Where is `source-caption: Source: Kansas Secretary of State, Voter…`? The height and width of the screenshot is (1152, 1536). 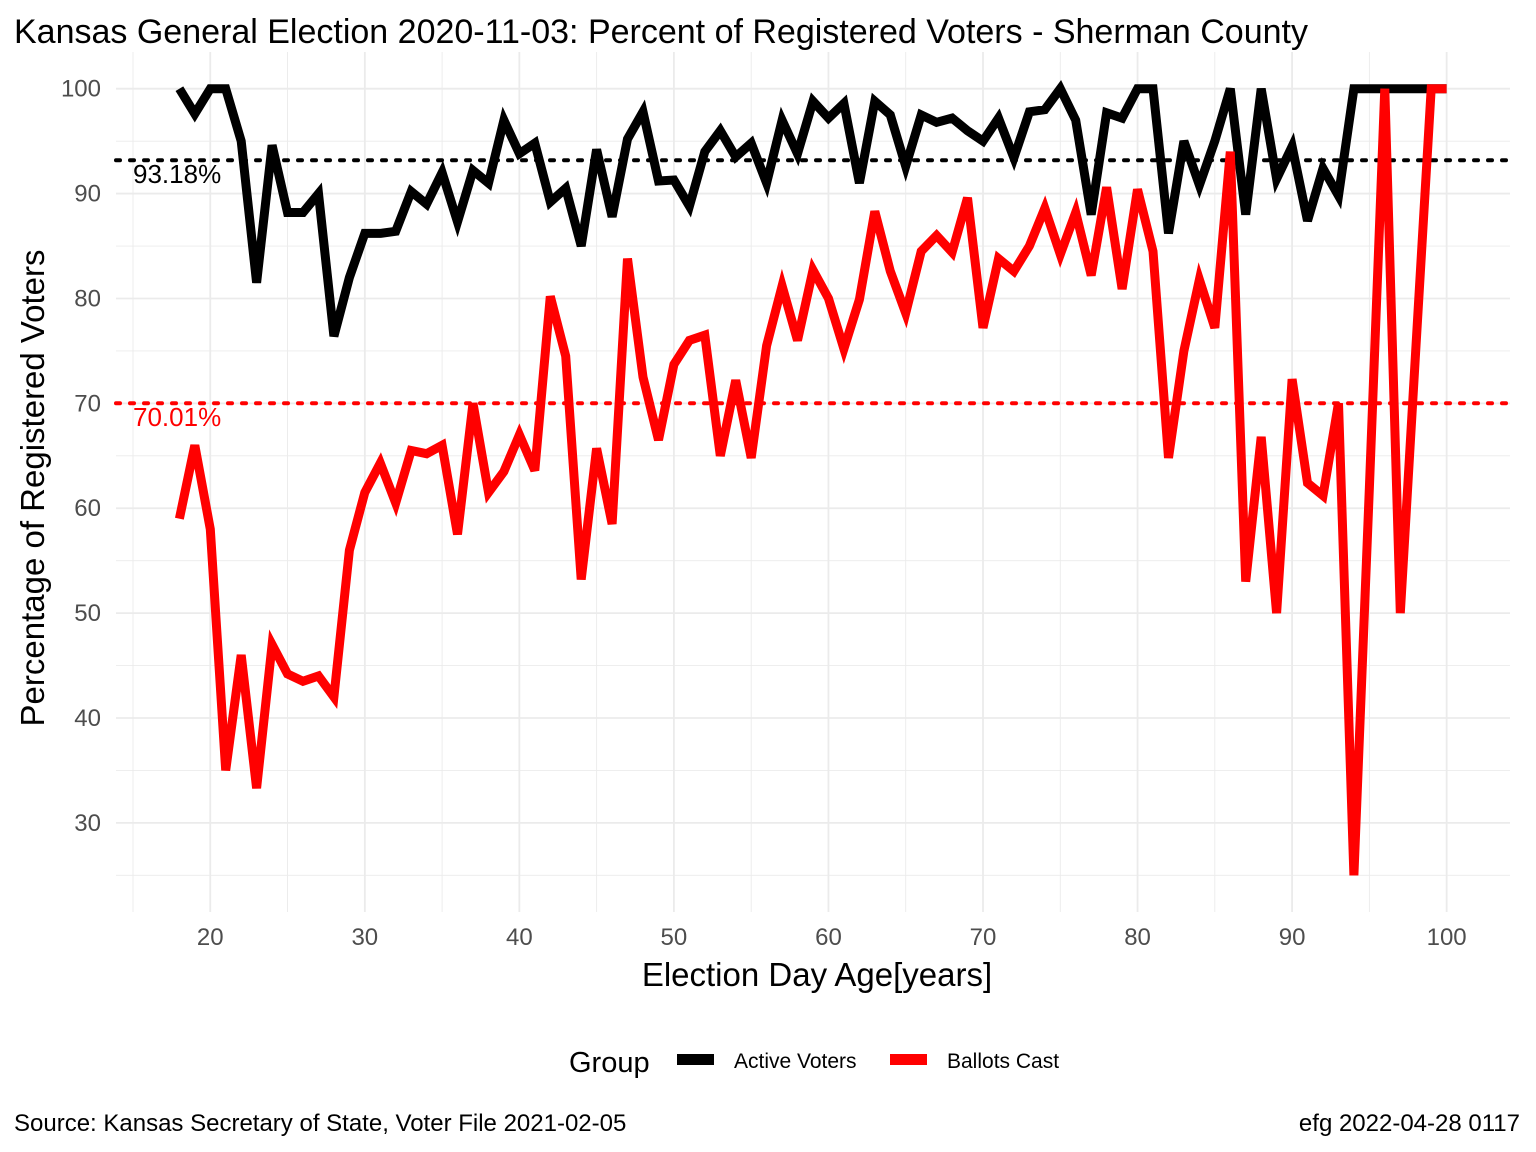 source-caption: Source: Kansas Secretary of State, Voter… is located at coordinates (320, 1123).